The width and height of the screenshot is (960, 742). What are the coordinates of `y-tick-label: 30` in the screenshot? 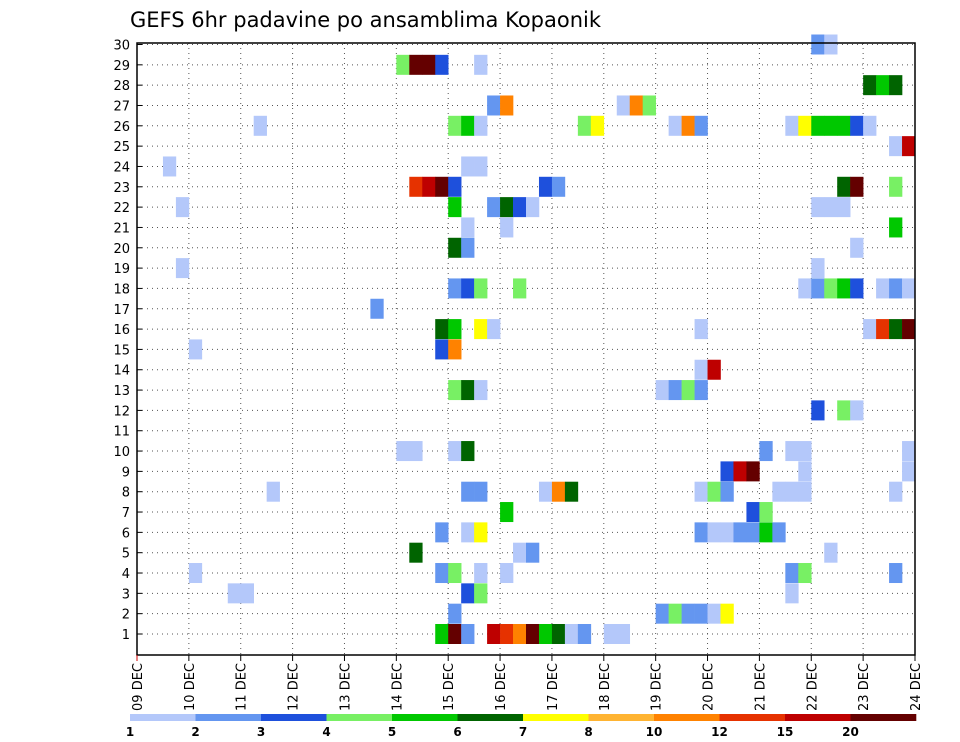 It's located at (121, 46).